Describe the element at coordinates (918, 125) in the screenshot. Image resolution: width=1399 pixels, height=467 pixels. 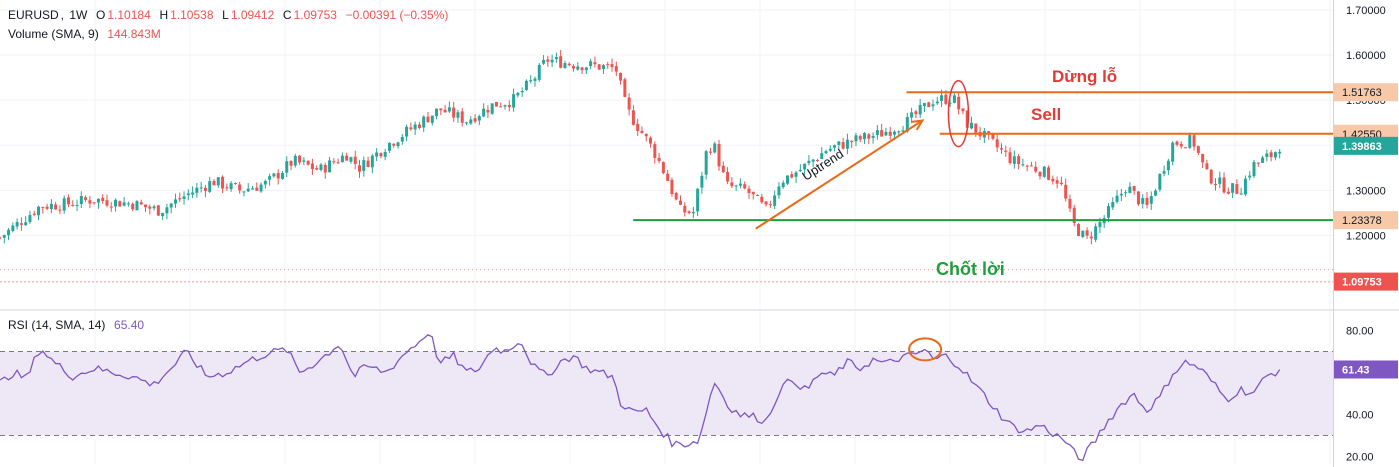
I see `uptrend-arrowhead` at that location.